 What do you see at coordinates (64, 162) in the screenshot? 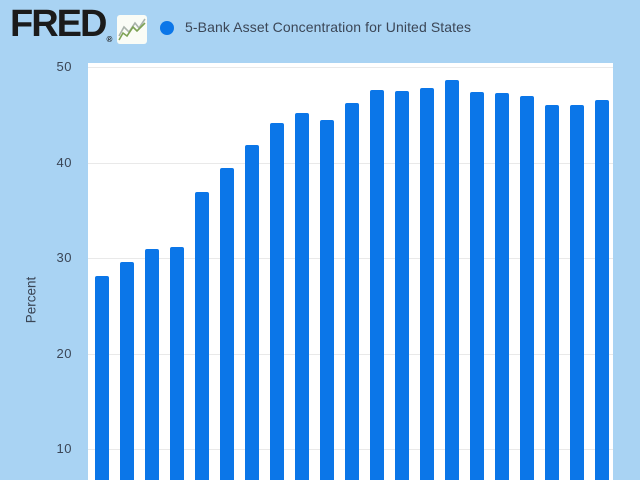
I see `y-tick-label: 40` at bounding box center [64, 162].